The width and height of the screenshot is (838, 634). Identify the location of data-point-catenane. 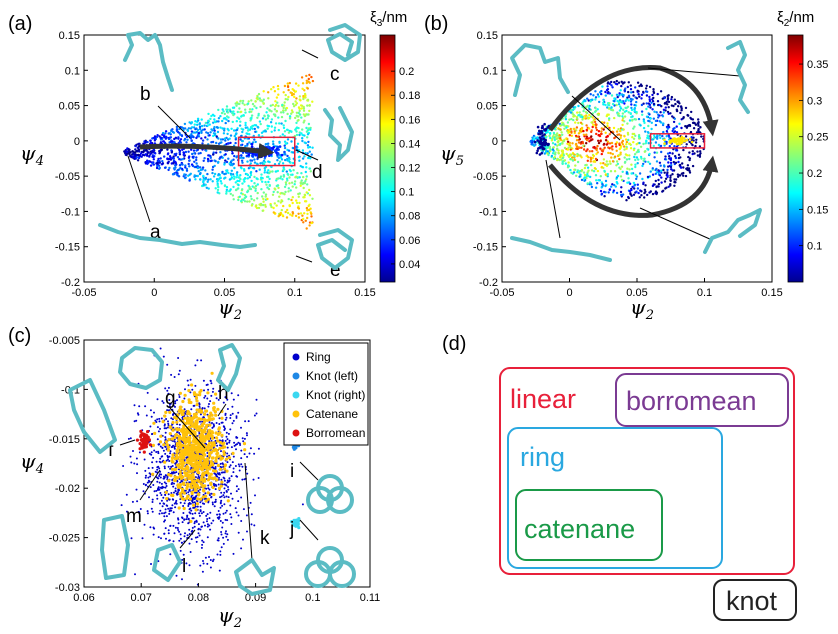
(184, 499).